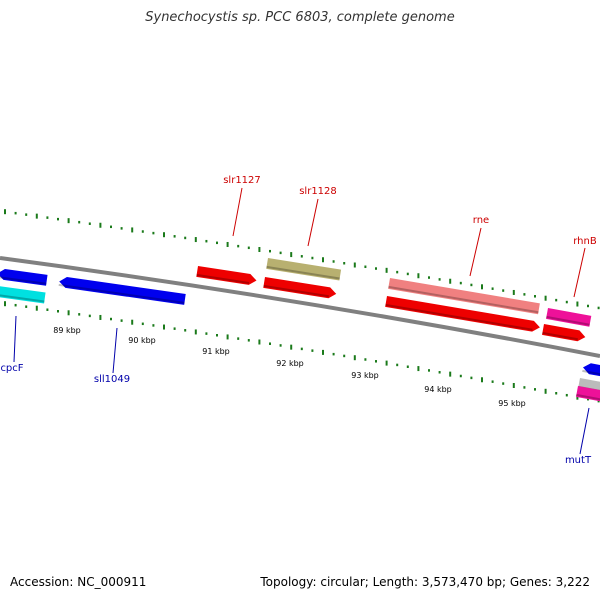 The width and height of the screenshot is (600, 600). I want to click on feature-mutT-shape, so click(588, 394).